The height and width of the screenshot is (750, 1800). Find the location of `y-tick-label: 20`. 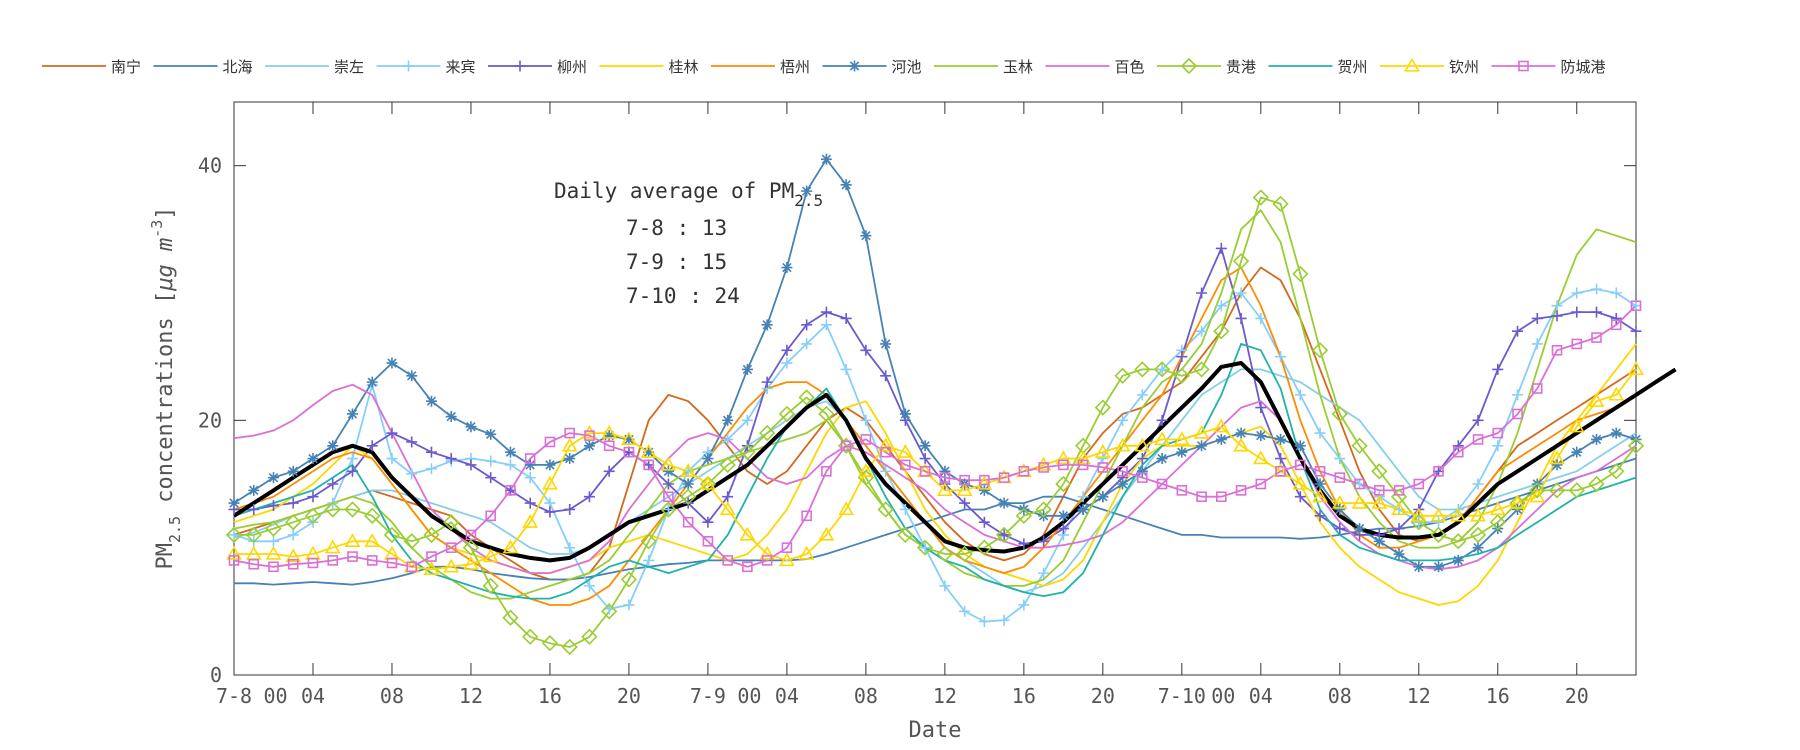

y-tick-label: 20 is located at coordinates (210, 420).